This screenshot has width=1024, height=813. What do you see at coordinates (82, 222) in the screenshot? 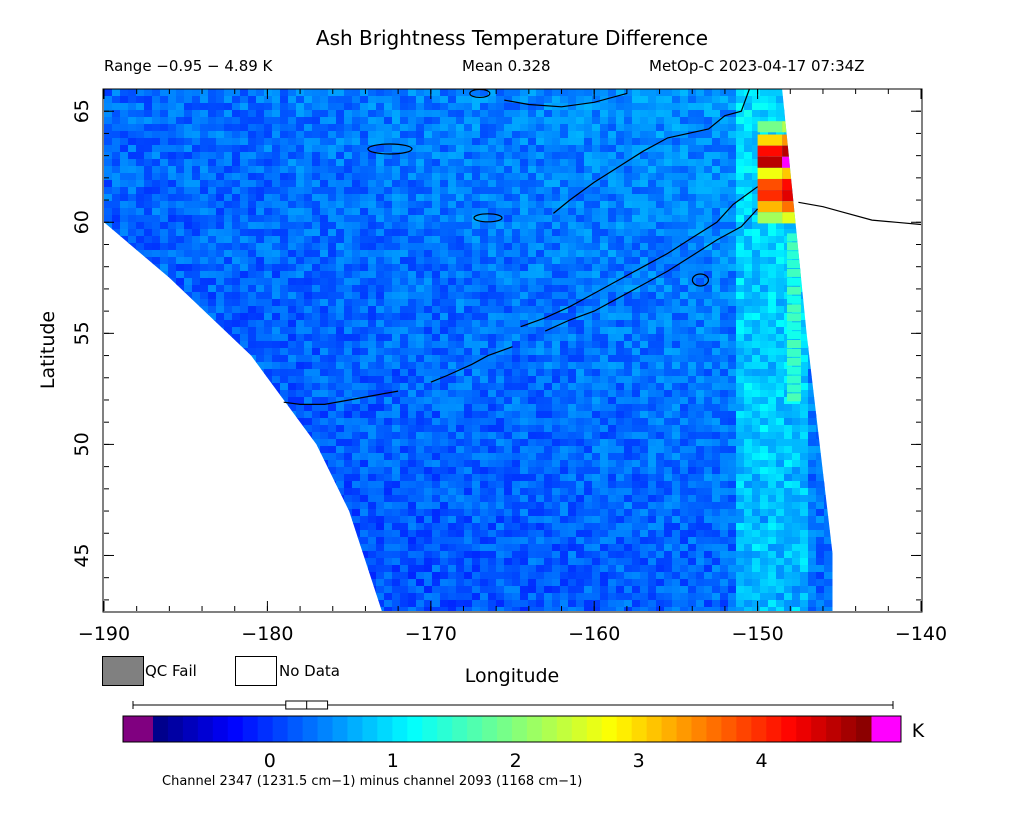
I see `y-tick-label: 60` at bounding box center [82, 222].